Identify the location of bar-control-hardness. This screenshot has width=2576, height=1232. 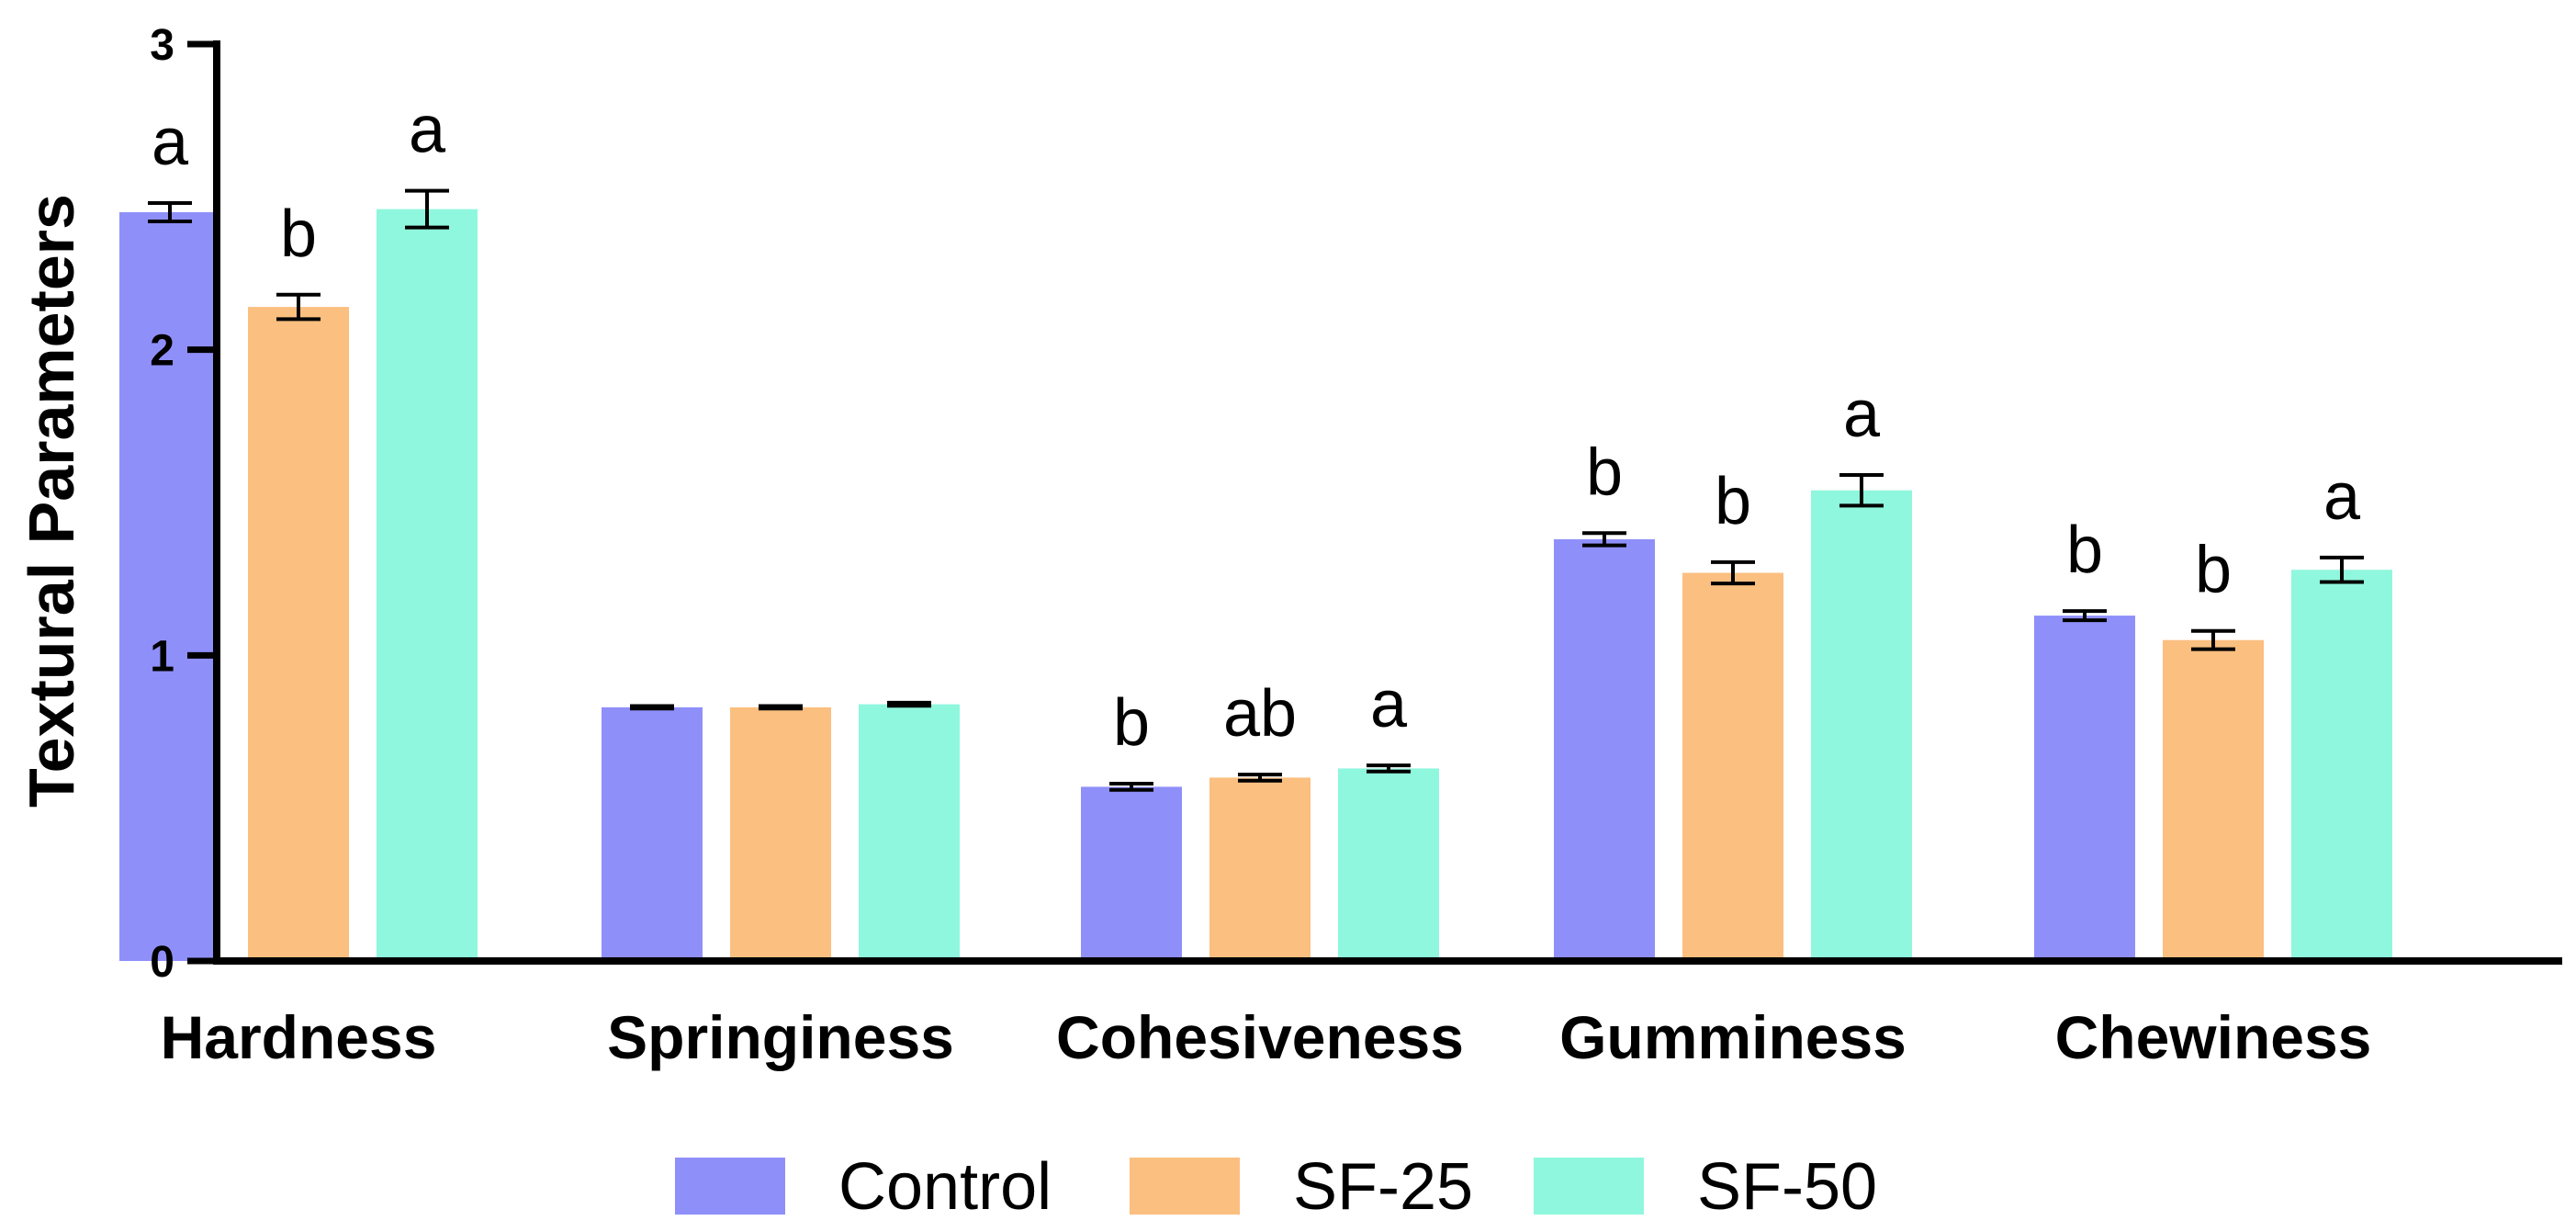
(169, 586).